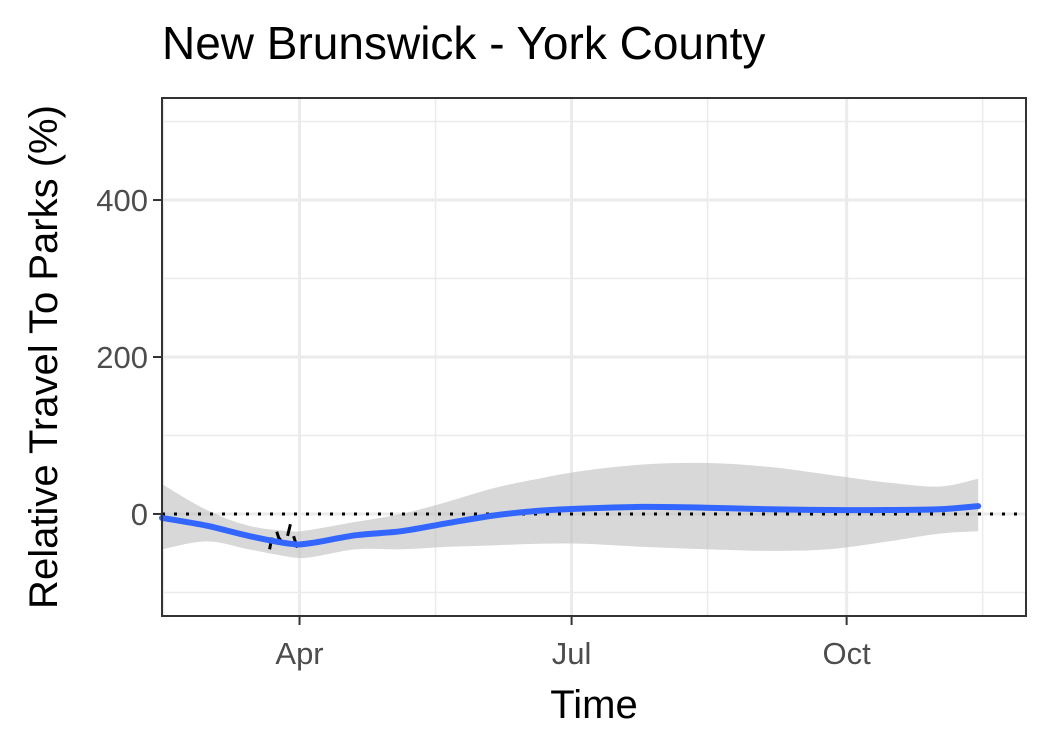 The width and height of the screenshot is (1050, 750). What do you see at coordinates (122, 357) in the screenshot?
I see `y-tick-label: 200` at bounding box center [122, 357].